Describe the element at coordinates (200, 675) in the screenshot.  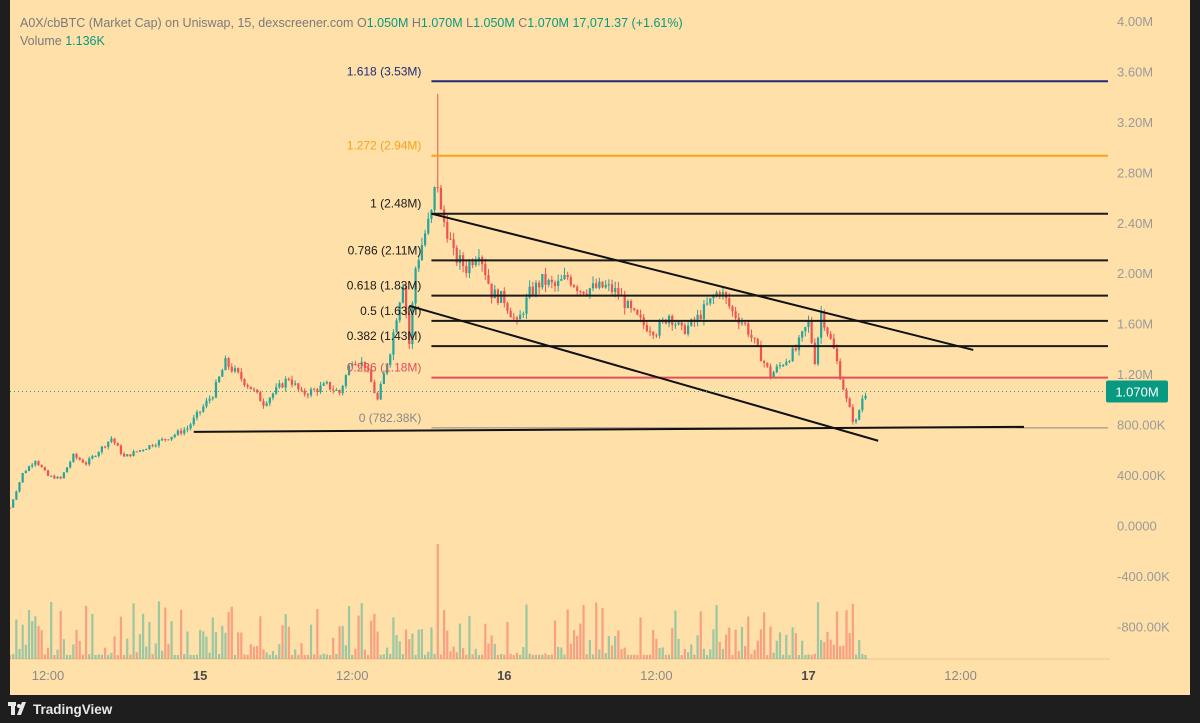
I see `x-tick-label: 15` at that location.